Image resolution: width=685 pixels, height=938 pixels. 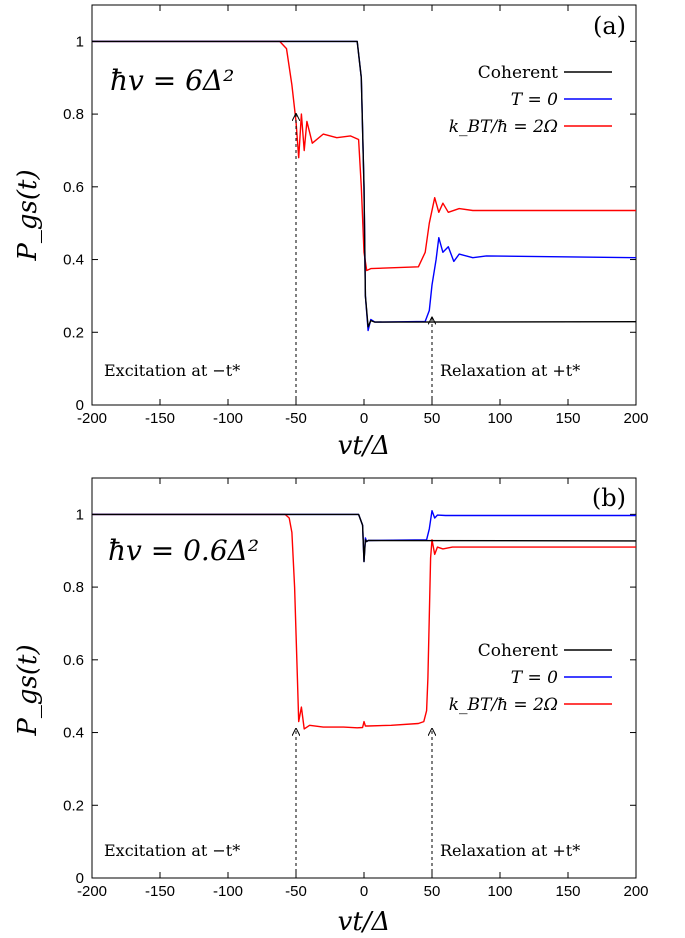 What do you see at coordinates (503, 127) in the screenshot?
I see `legend-thermal-a: k_BT/ħ = 2Ω` at bounding box center [503, 127].